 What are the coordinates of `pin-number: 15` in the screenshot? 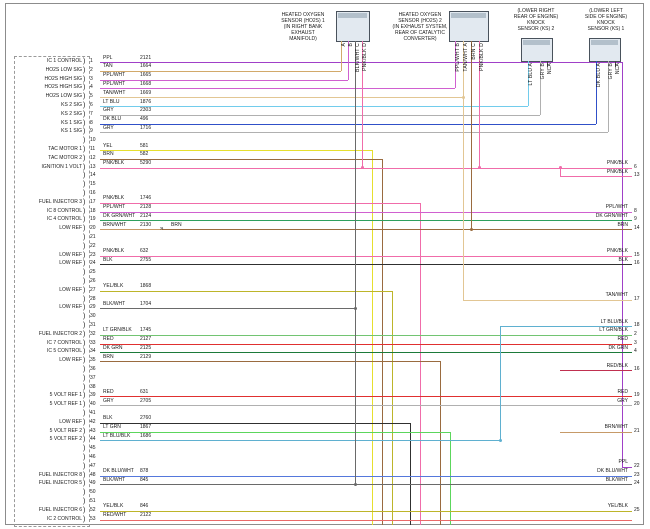 It's located at (93, 184).